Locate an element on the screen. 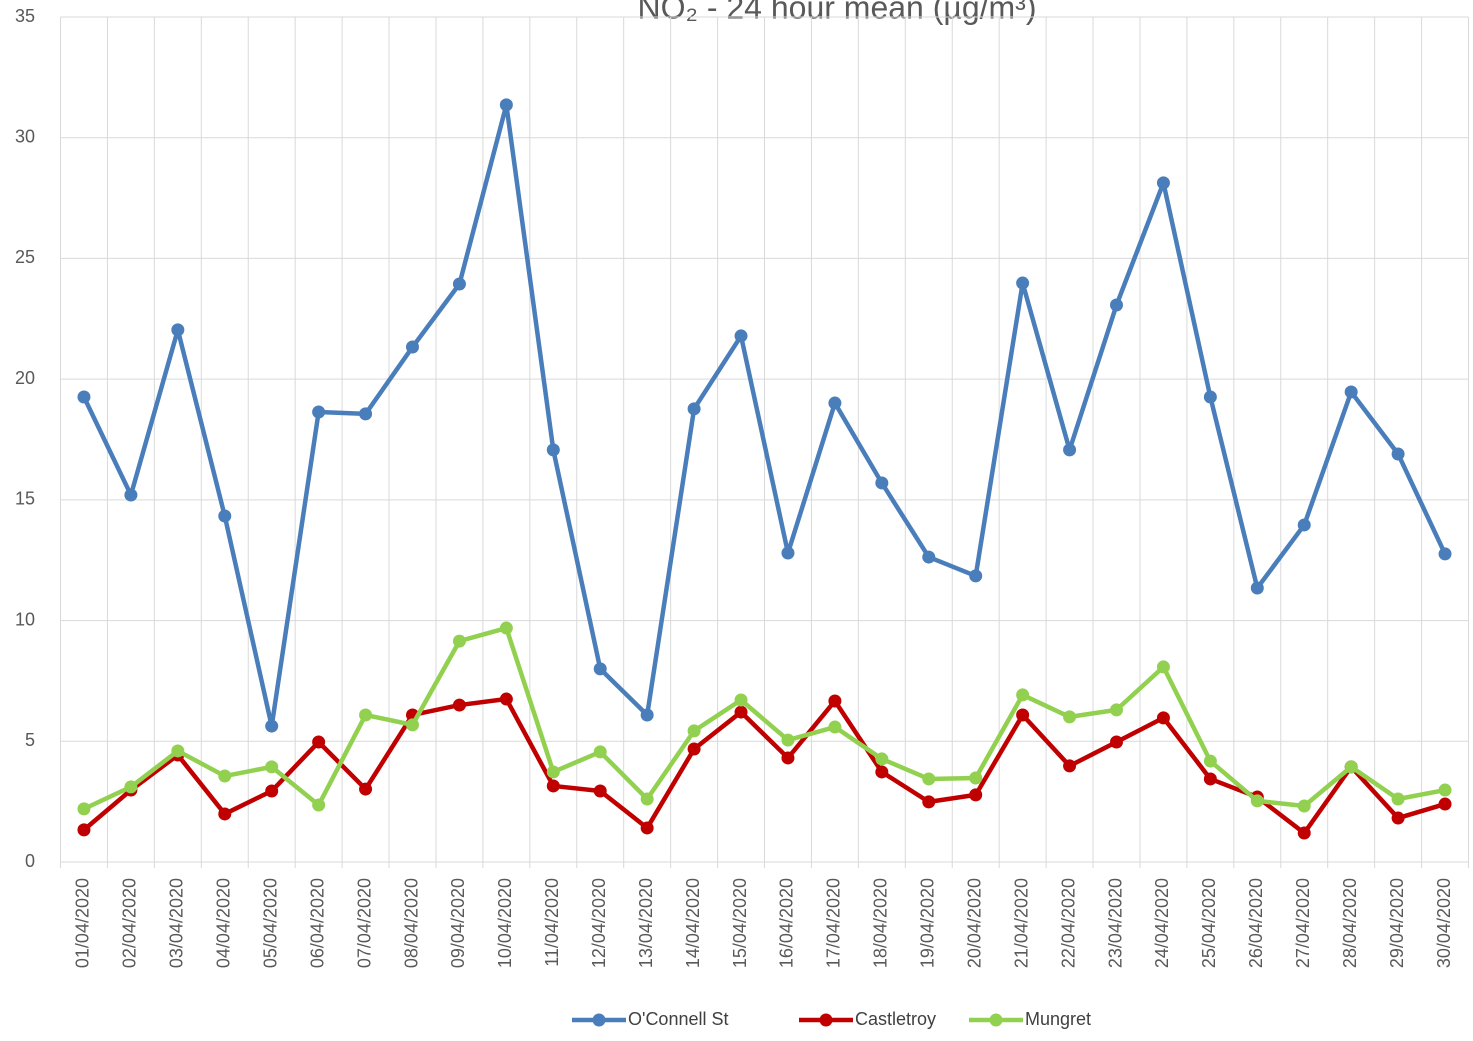  x-tick-label: 10/04/2020 is located at coordinates (505, 923).